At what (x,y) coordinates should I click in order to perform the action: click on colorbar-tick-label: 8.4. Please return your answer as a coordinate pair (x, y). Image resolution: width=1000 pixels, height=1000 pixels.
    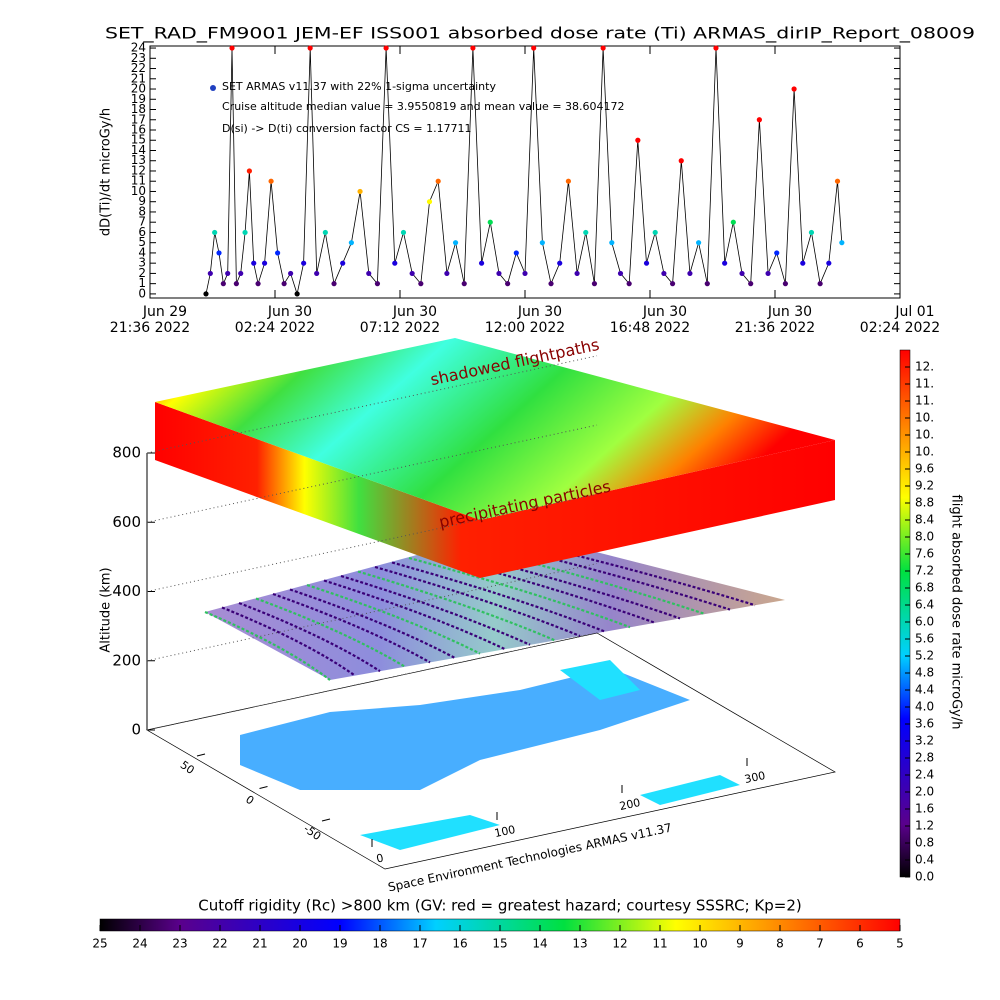
    Looking at the image, I should click on (924, 520).